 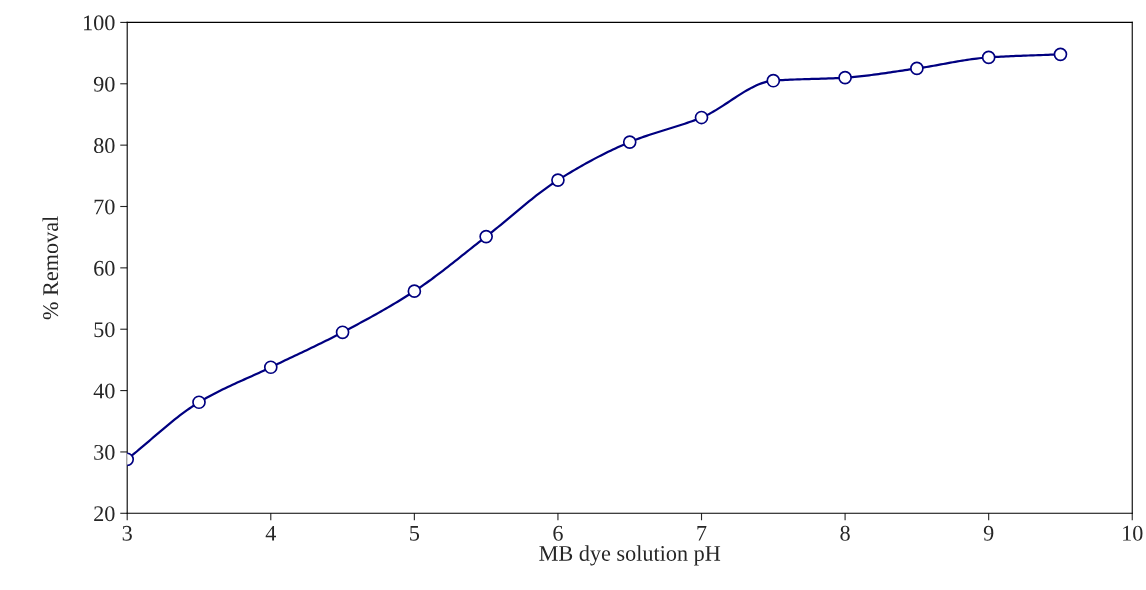 What do you see at coordinates (104, 330) in the screenshot?
I see `y-tick-label: 50` at bounding box center [104, 330].